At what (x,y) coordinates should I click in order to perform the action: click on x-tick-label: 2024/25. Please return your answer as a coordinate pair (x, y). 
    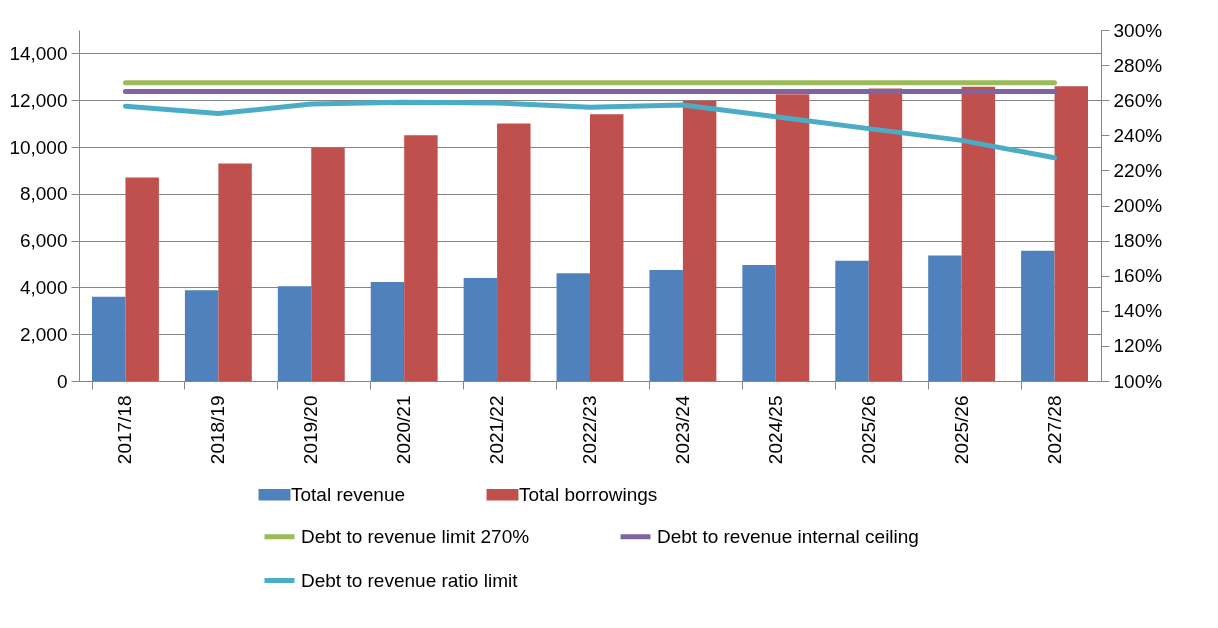
    Looking at the image, I should click on (775, 430).